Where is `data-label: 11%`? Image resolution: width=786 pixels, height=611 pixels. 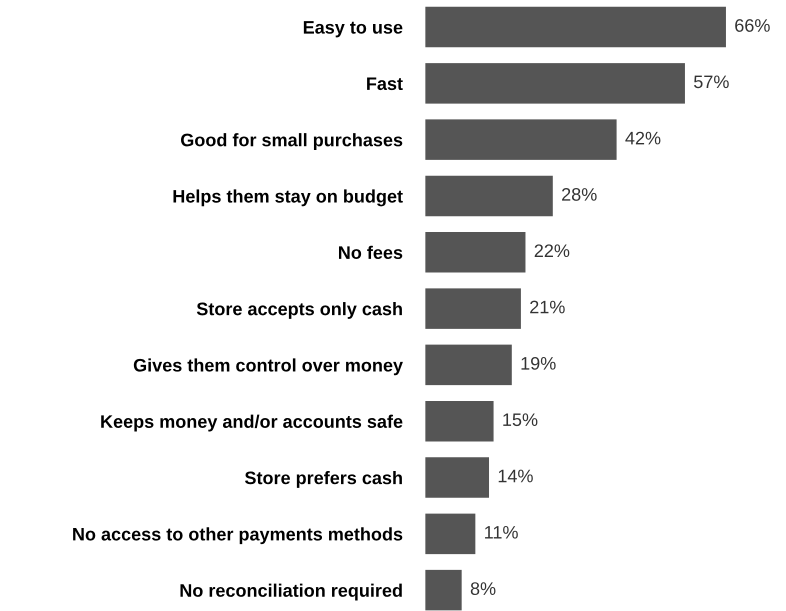
data-label: 11% is located at coordinates (501, 532).